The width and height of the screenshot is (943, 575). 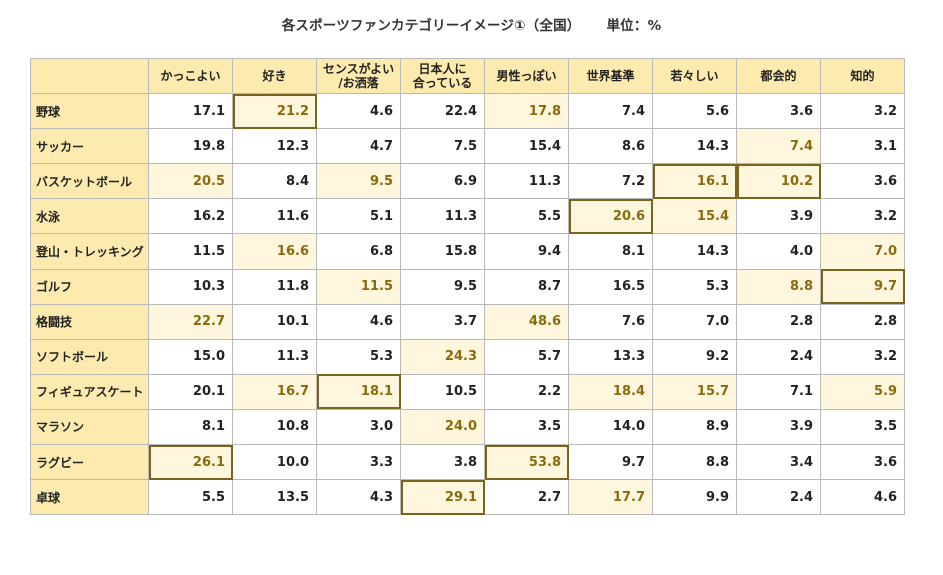 What do you see at coordinates (442, 321) in the screenshot?
I see `value-cell: 3.7` at bounding box center [442, 321].